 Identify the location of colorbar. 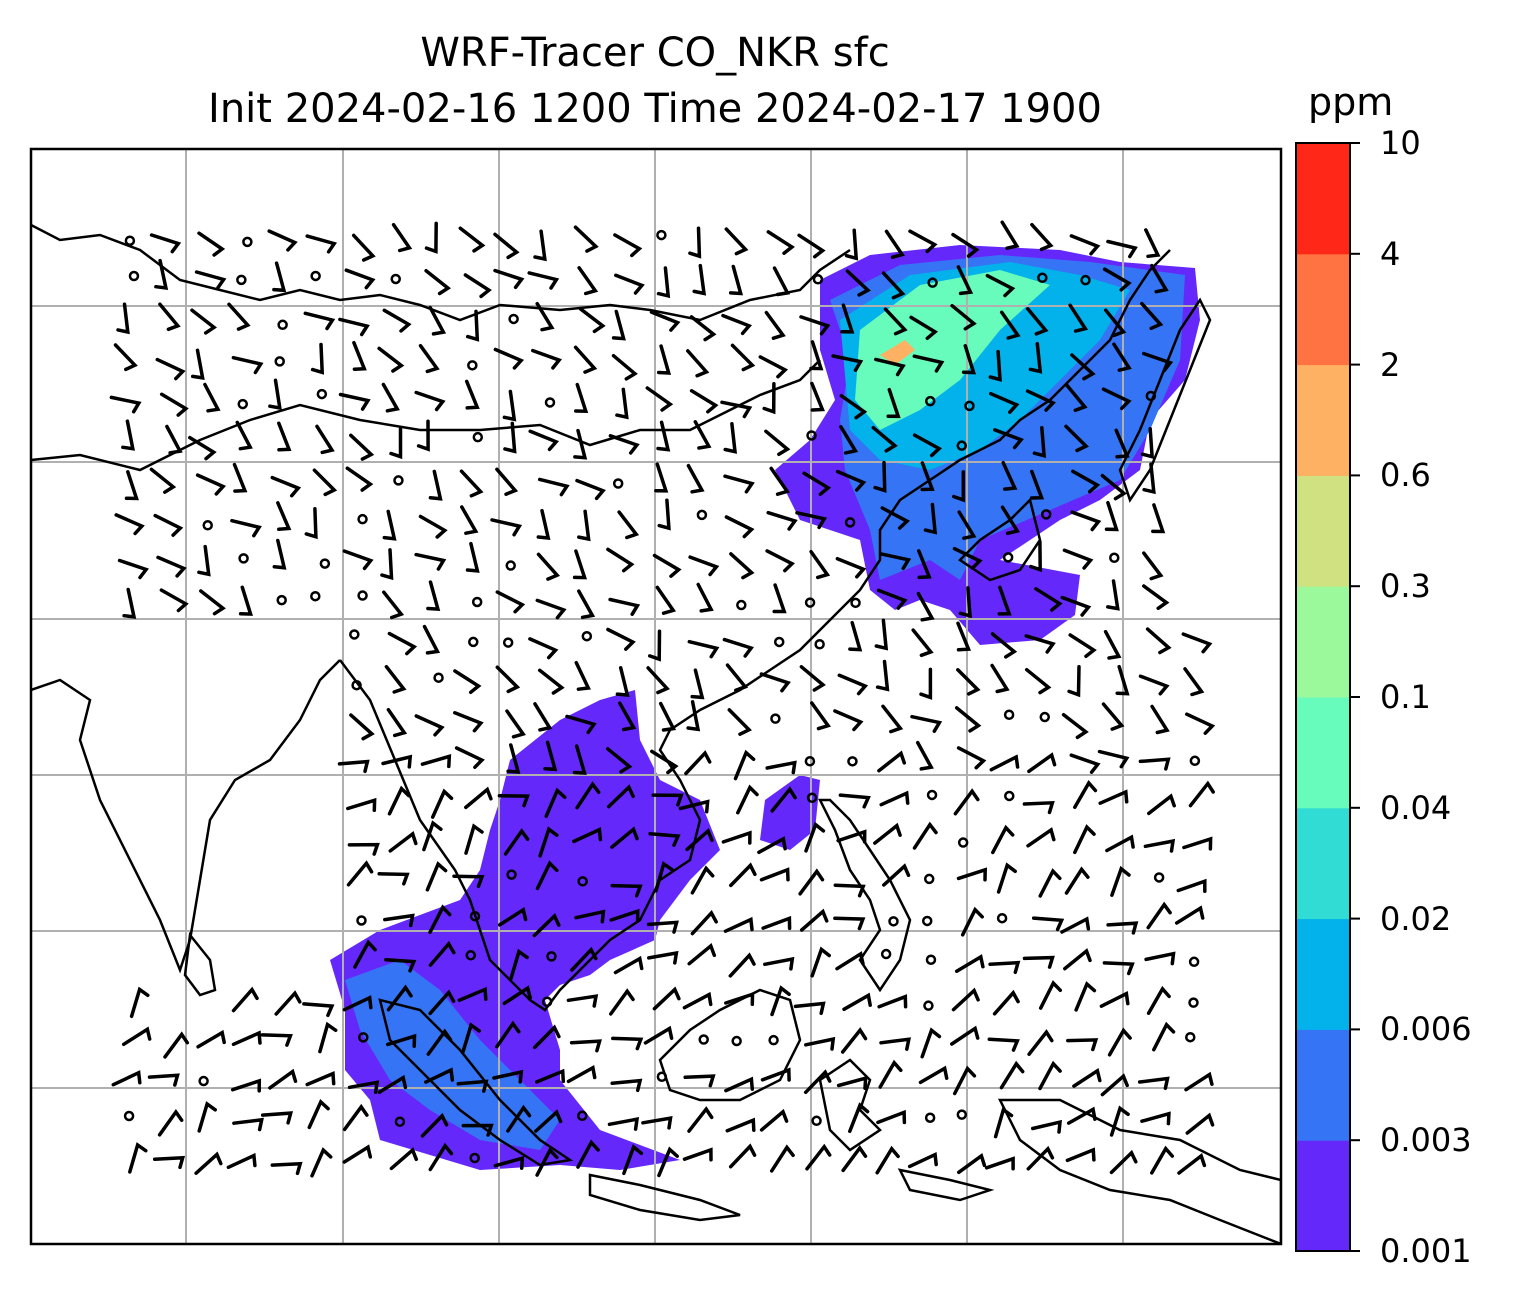
(1327, 697).